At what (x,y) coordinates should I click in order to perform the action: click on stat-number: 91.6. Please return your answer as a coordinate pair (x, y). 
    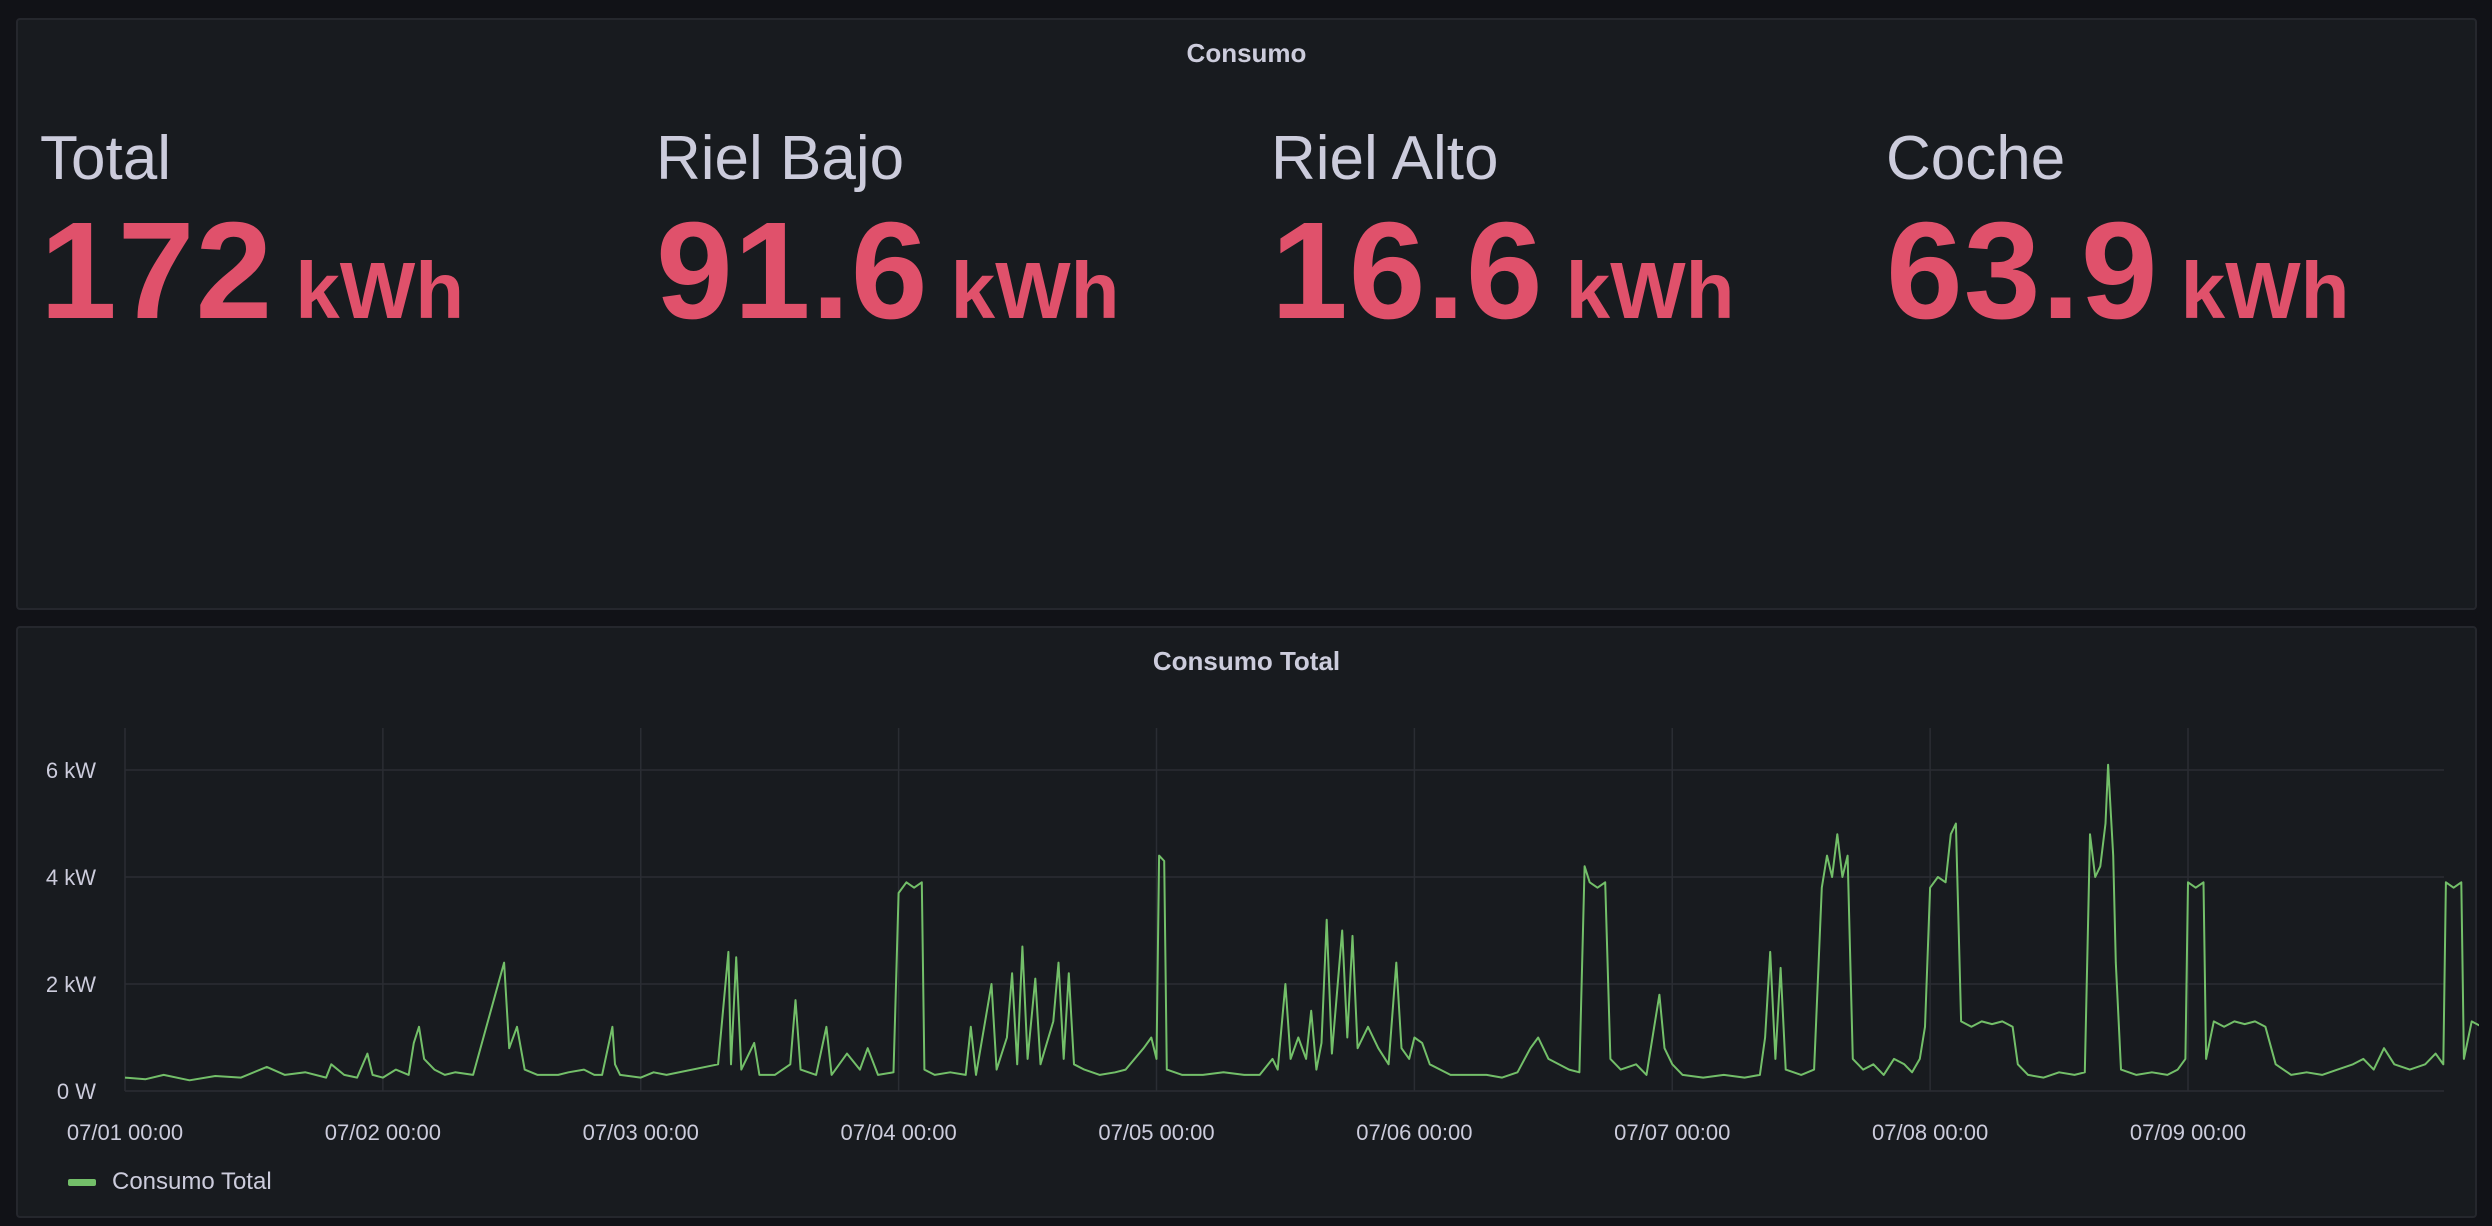
    Looking at the image, I should click on (792, 271).